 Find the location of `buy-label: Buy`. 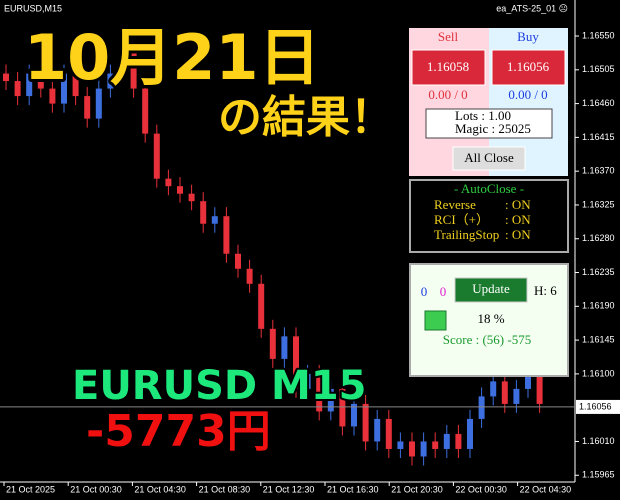

buy-label: Buy is located at coordinates (528, 36).